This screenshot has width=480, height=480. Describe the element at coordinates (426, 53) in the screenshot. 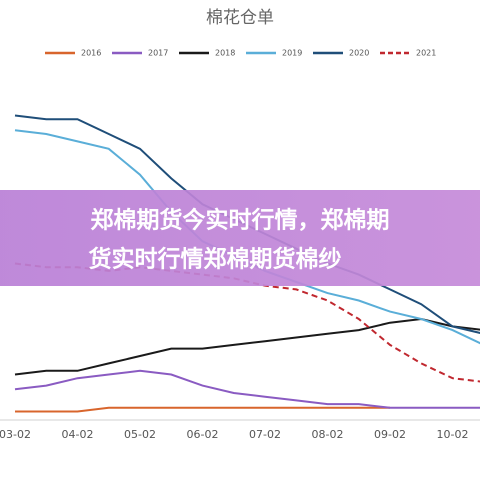

I see `legend-label: 2021` at that location.